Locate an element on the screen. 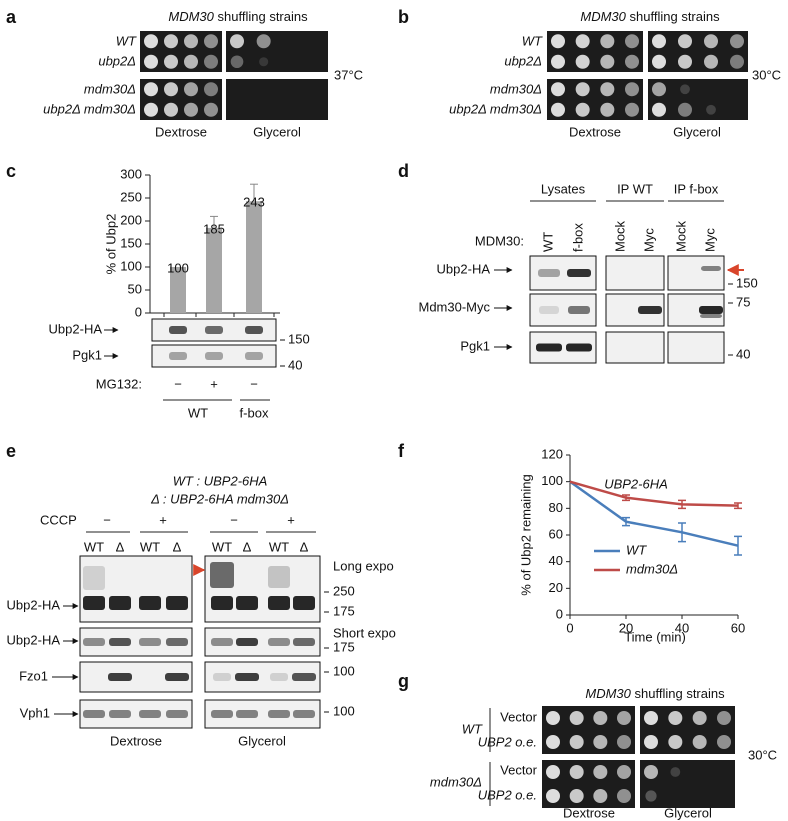 The height and width of the screenshot is (821, 788). y-tick-label: 100 is located at coordinates (131, 265).